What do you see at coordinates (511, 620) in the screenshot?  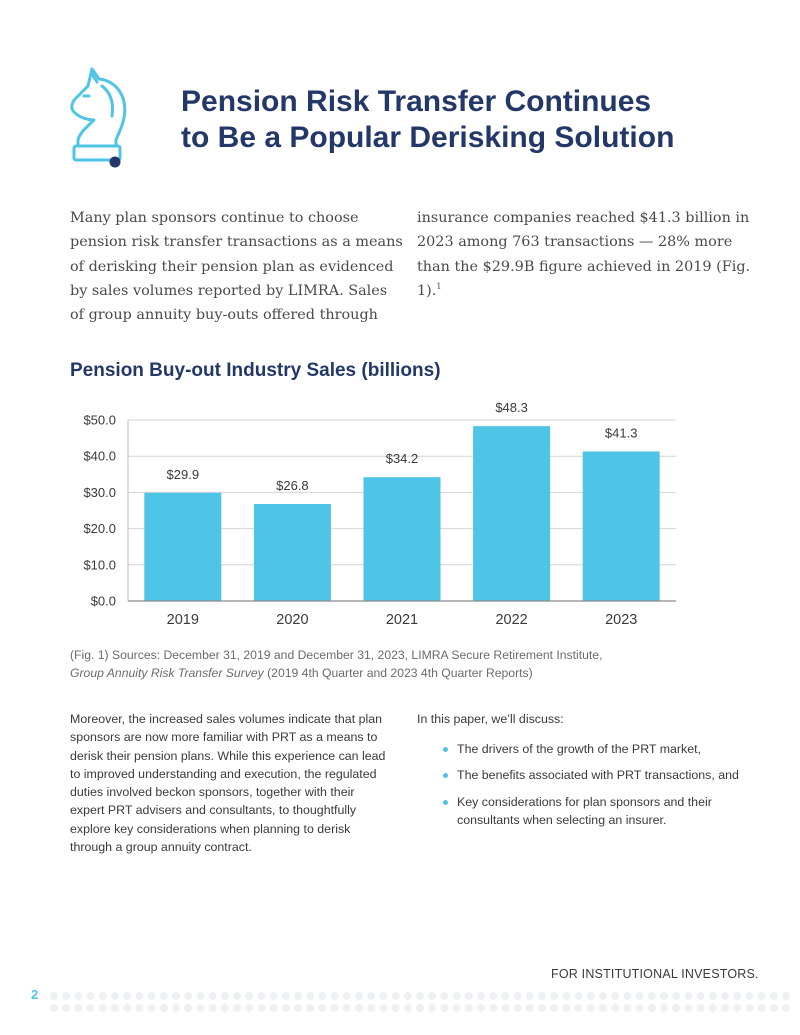 I see `x-tick-label: 2022` at bounding box center [511, 620].